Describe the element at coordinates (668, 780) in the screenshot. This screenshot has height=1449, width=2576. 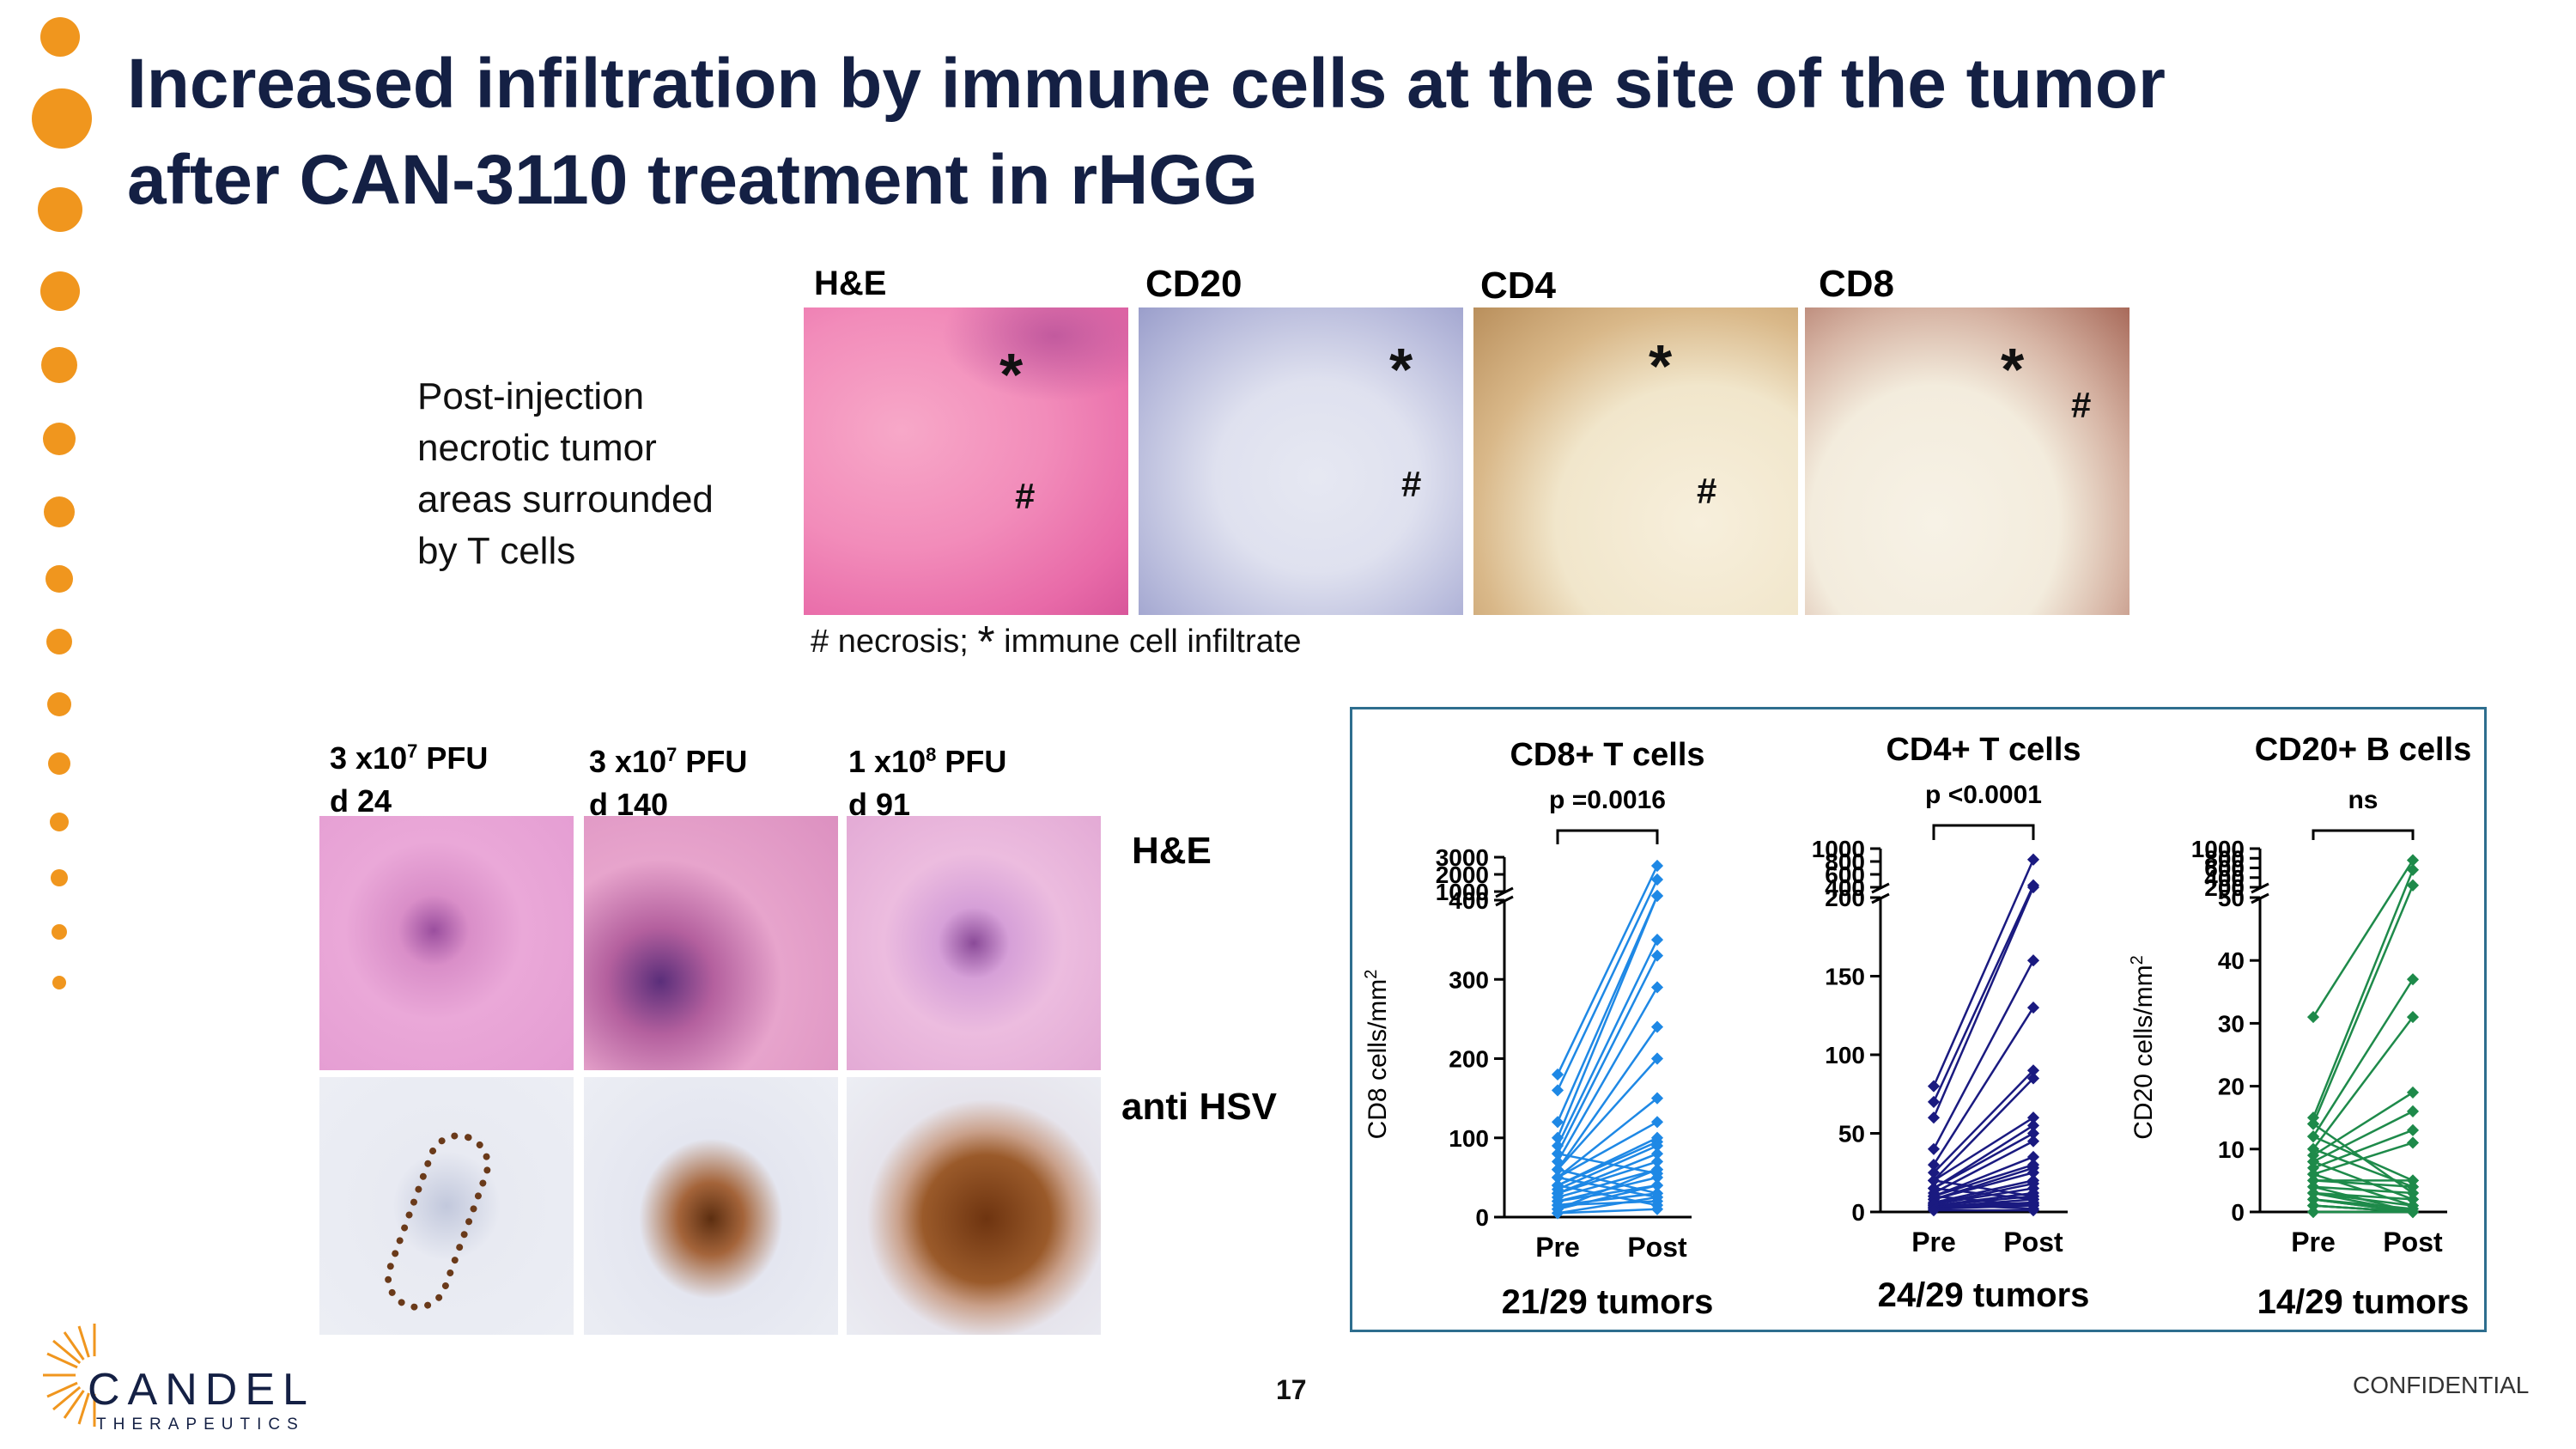
I see `dose-label-2: 3 x107 PFU d 140` at that location.